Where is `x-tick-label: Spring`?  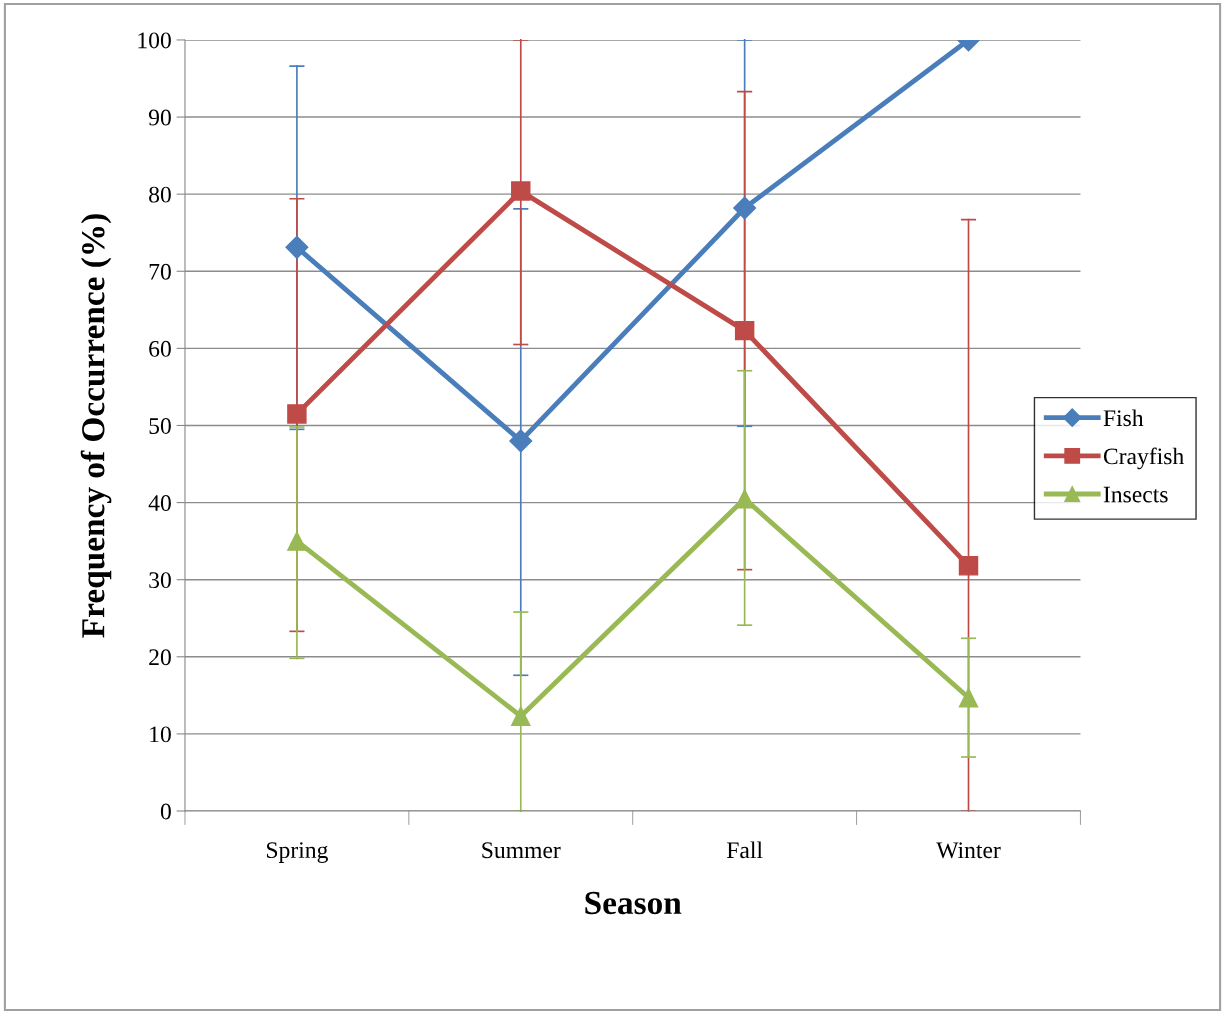
x-tick-label: Spring is located at coordinates (297, 852).